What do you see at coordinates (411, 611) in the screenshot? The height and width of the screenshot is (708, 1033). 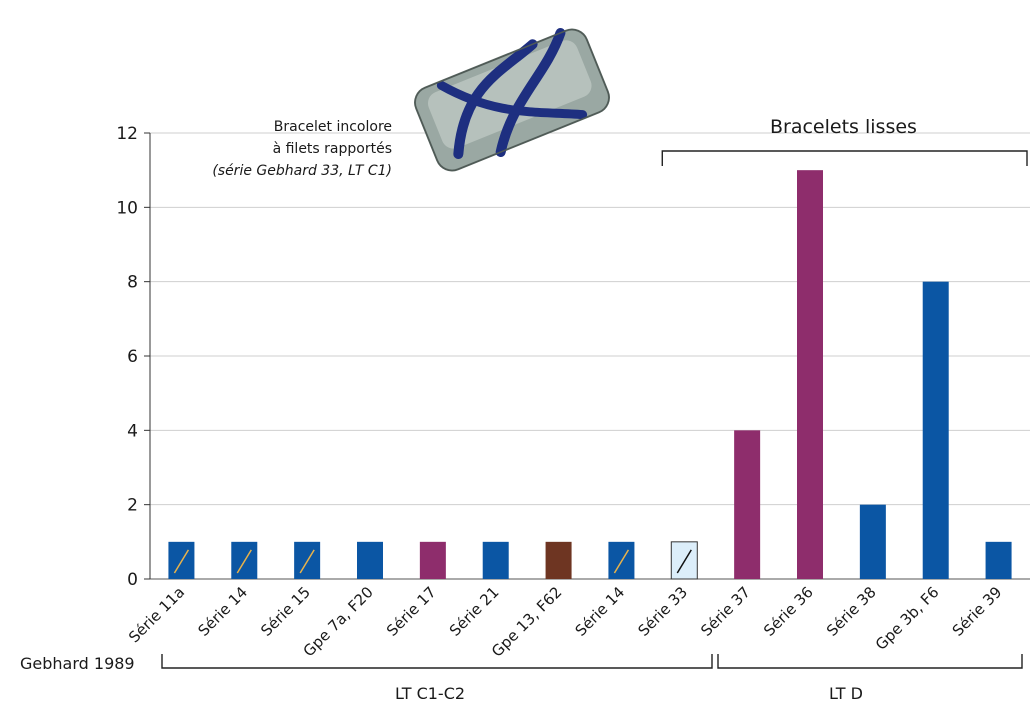 I see `x-tick-label-5: Série 17` at bounding box center [411, 611].